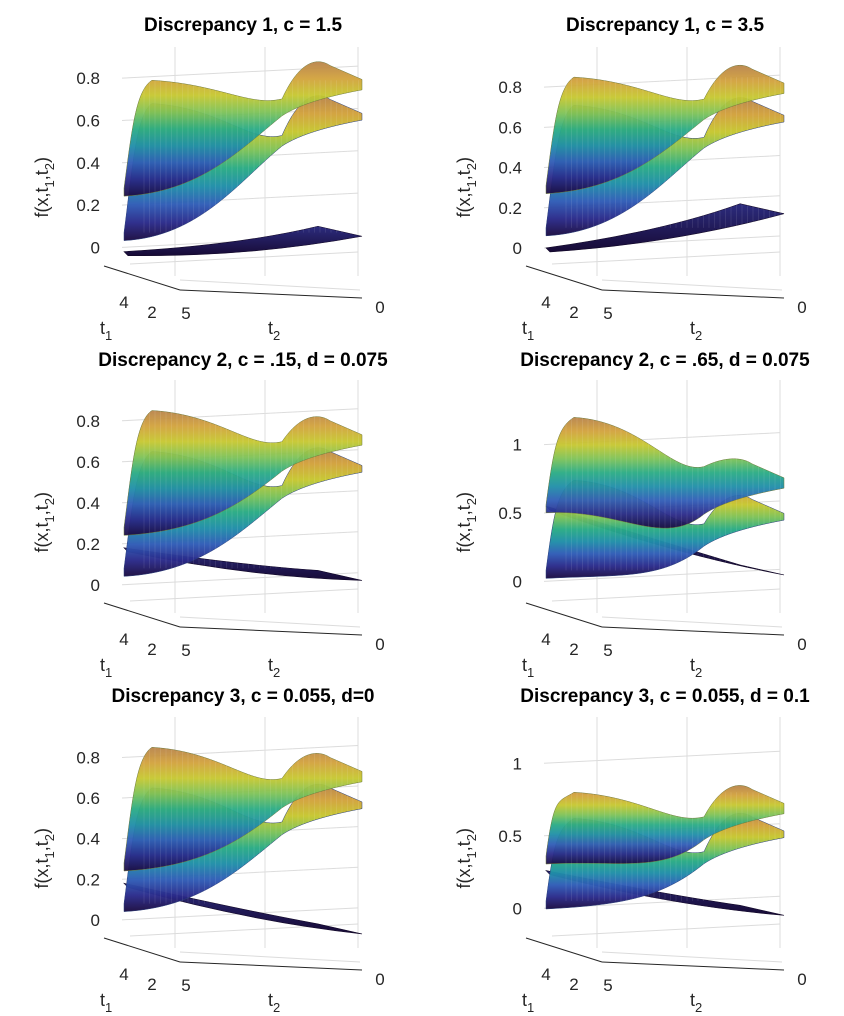  I want to click on subplot-title: Discrepancy 3, c = 0.055, d=0, so click(242, 696).